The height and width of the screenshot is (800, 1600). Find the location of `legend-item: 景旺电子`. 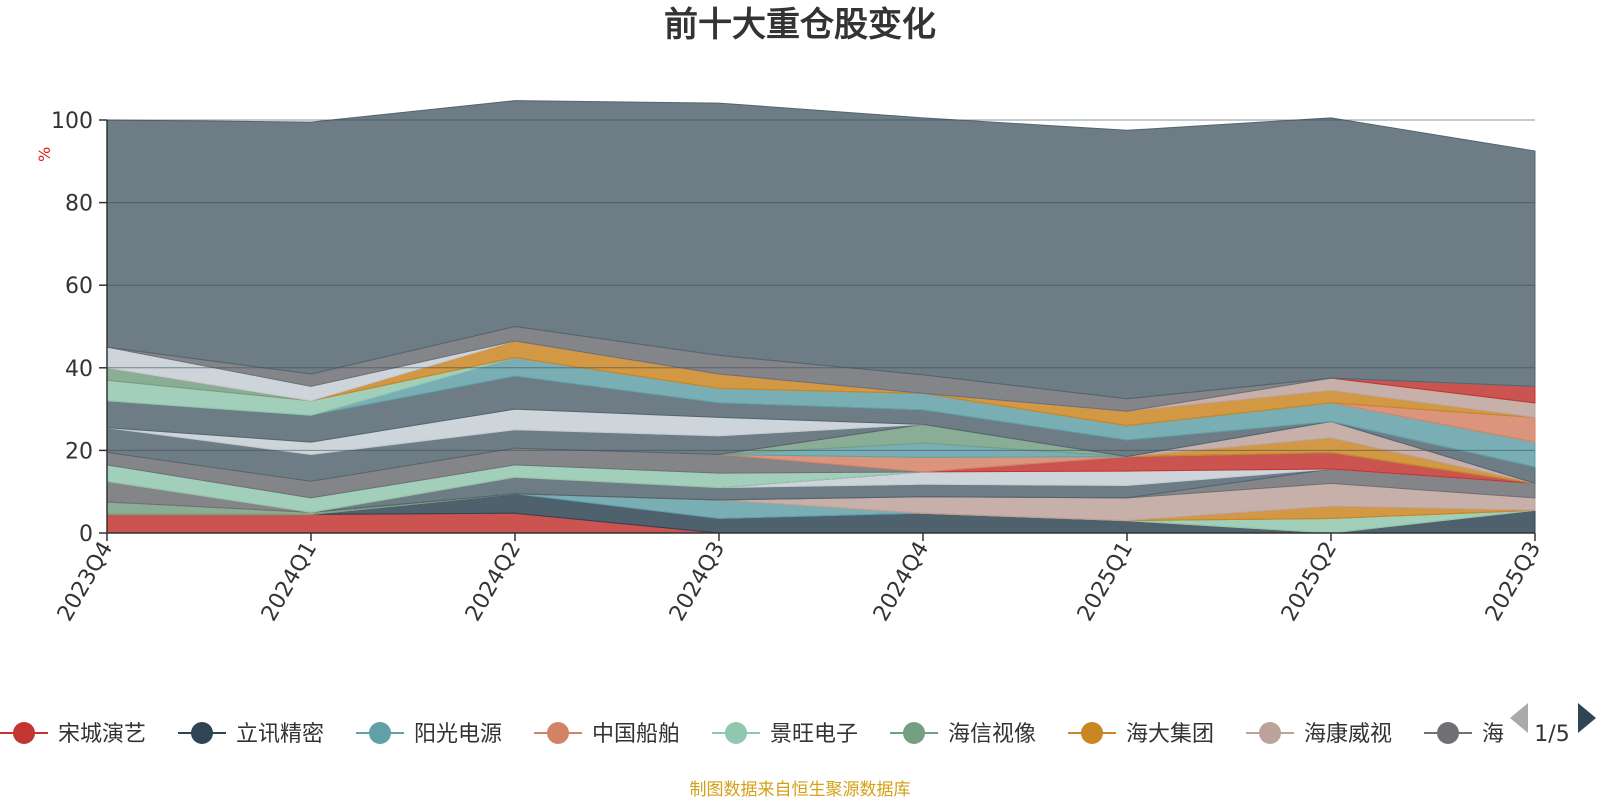

legend-item: 景旺电子 is located at coordinates (785, 734).